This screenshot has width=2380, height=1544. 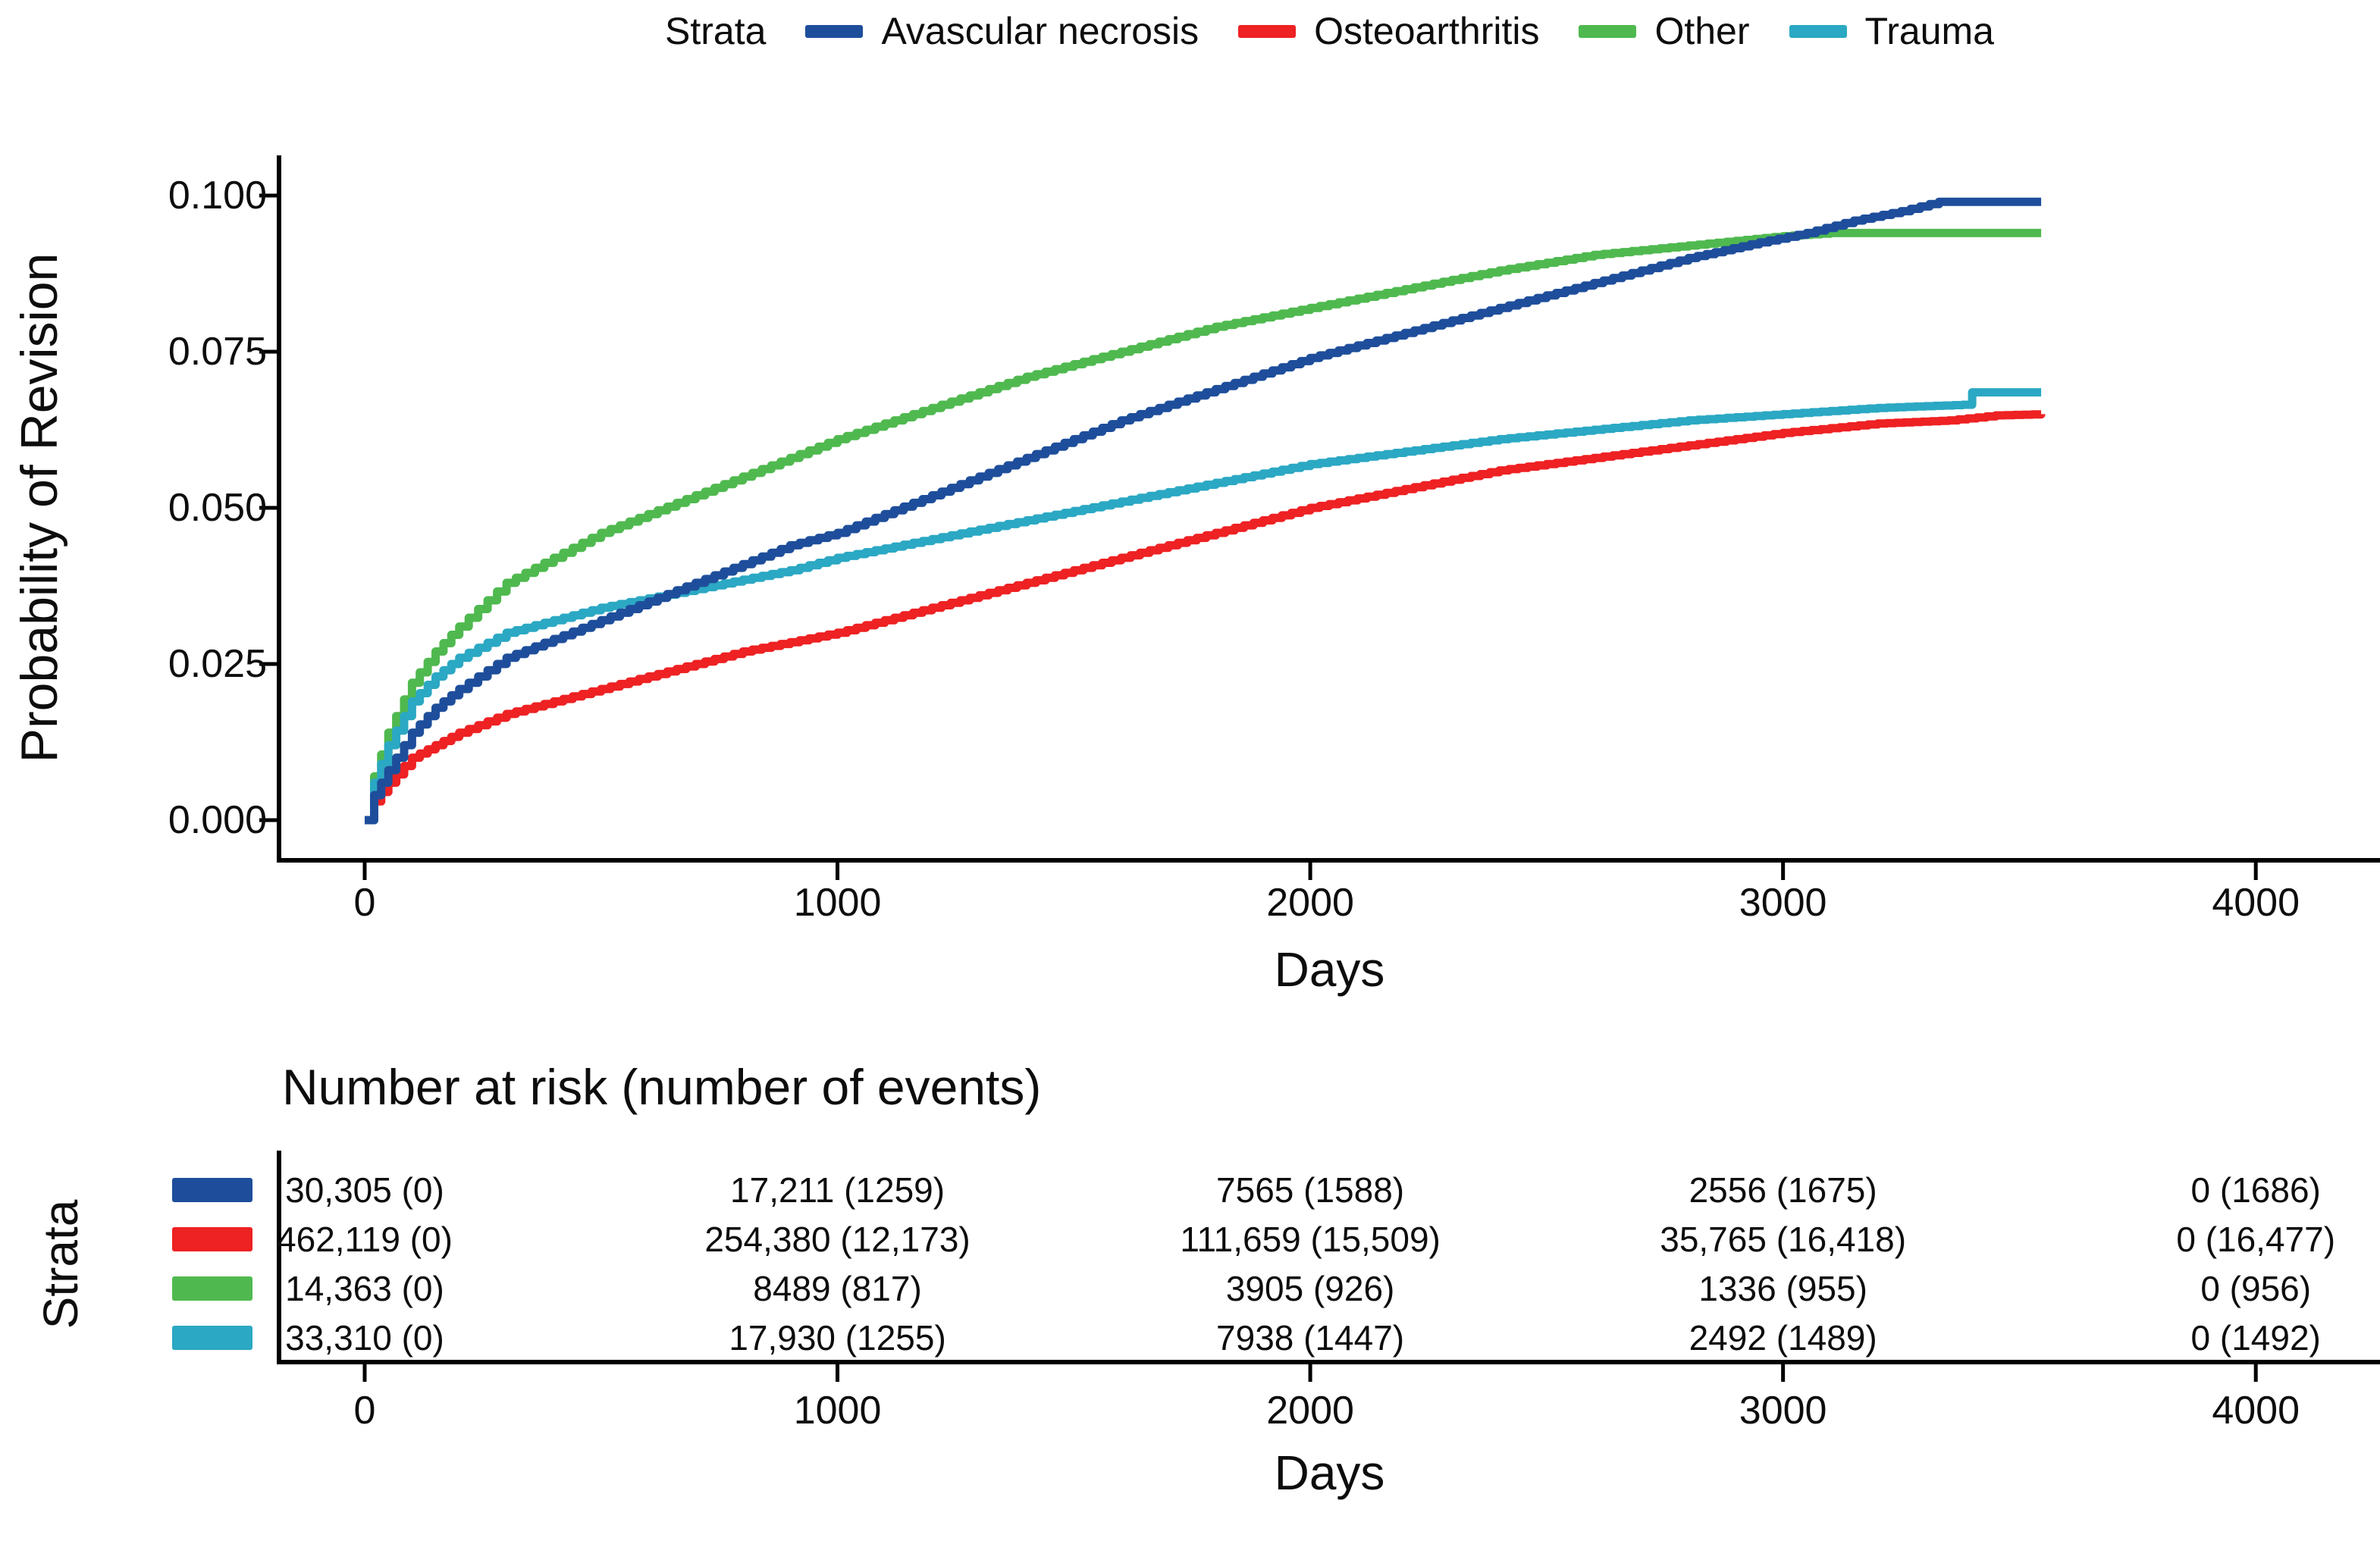 I want to click on risk-table-cell: 33,310 (0), so click(x=364, y=1338).